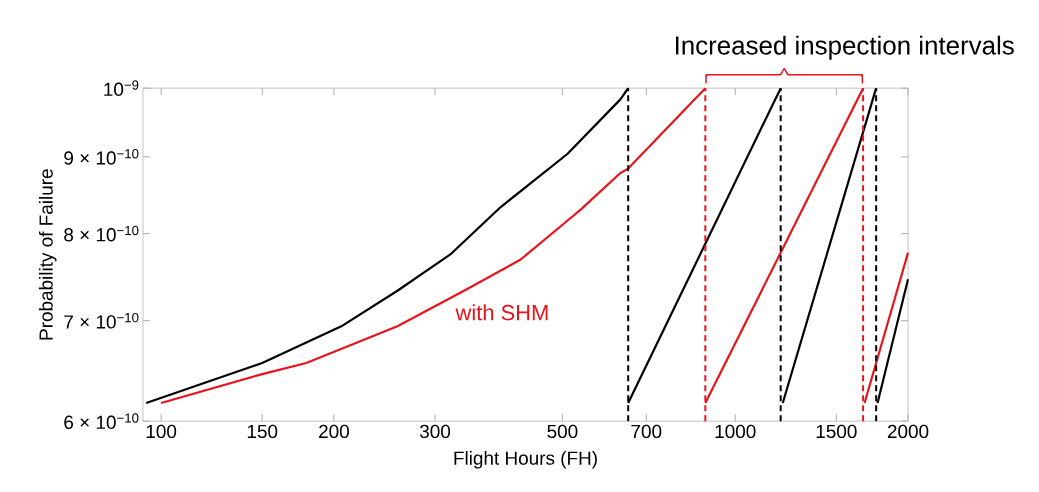  I want to click on x-tick-label: 700, so click(646, 431).